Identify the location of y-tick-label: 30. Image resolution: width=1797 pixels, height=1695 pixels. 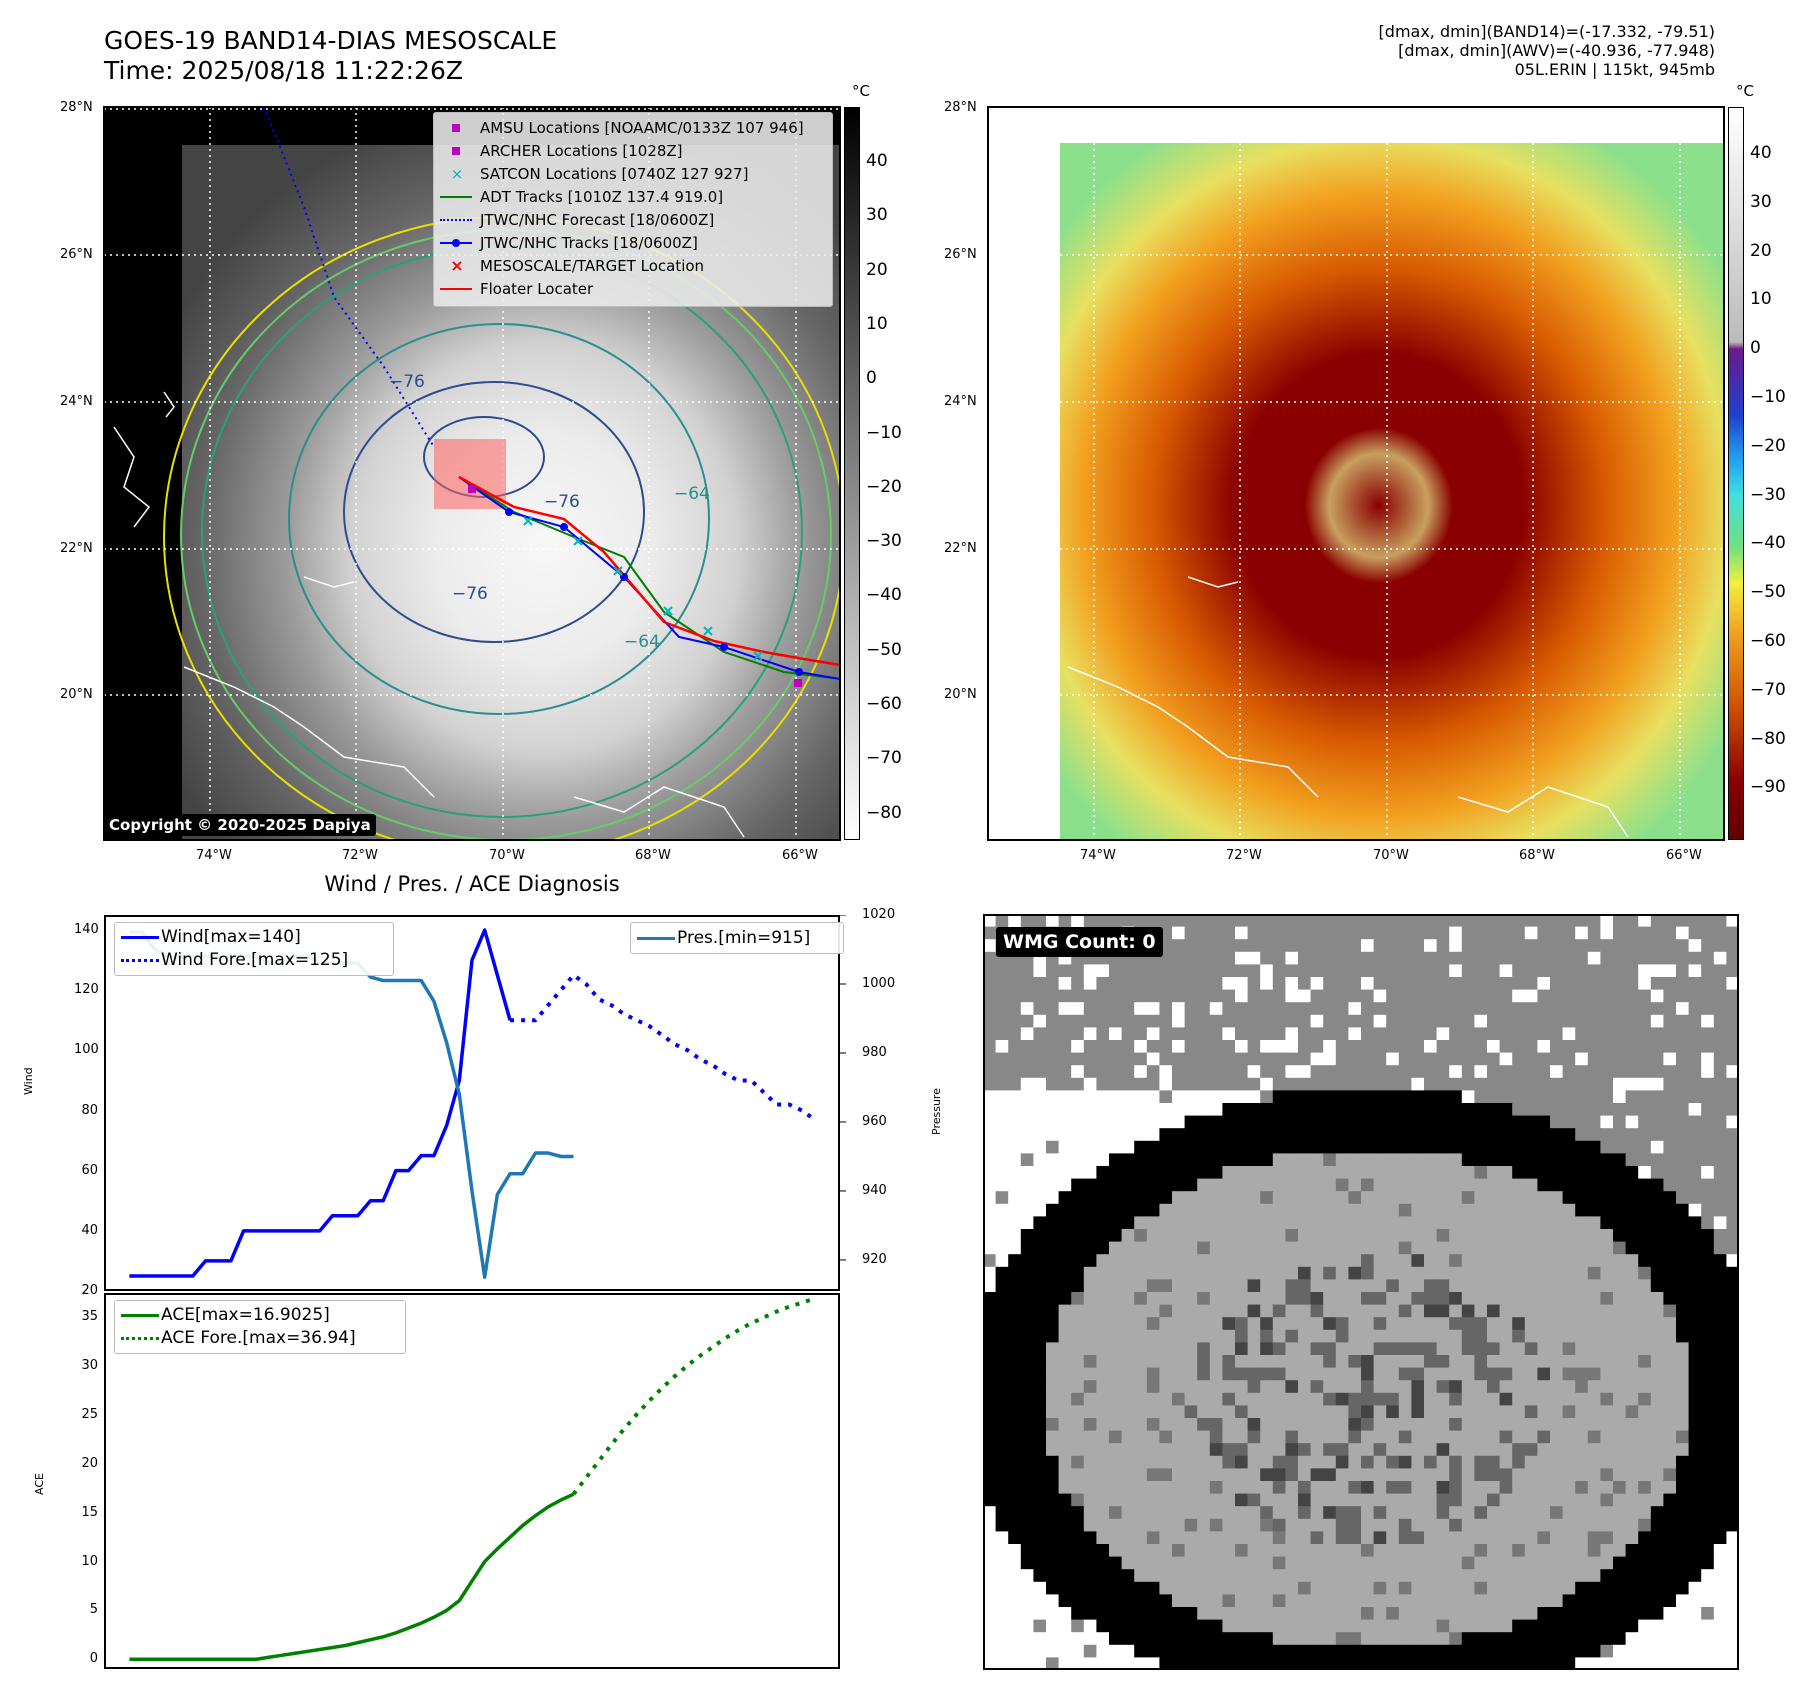
(89, 1366).